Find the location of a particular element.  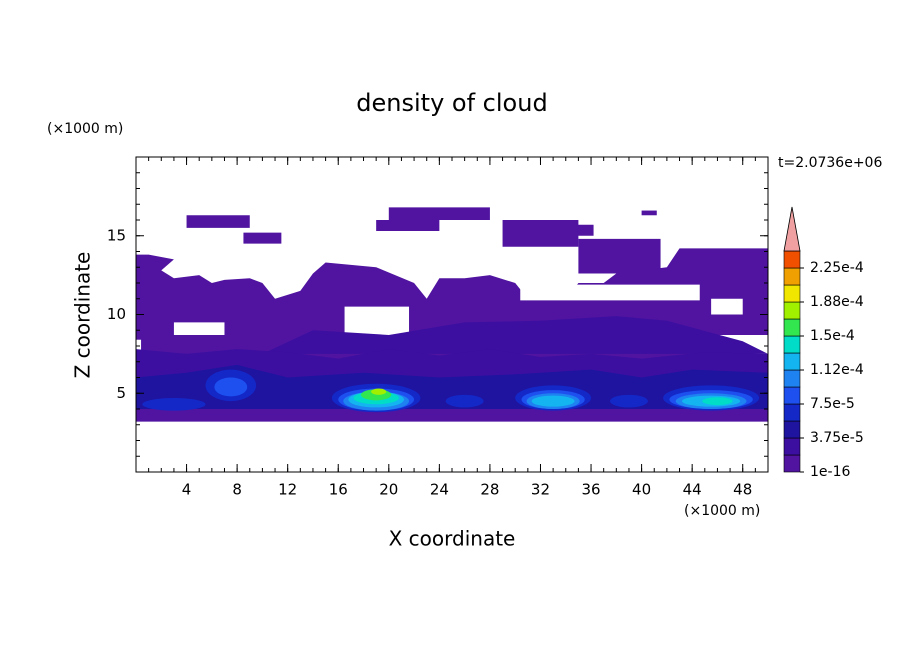

colorbar-label: 1.88e-4 is located at coordinates (837, 302).